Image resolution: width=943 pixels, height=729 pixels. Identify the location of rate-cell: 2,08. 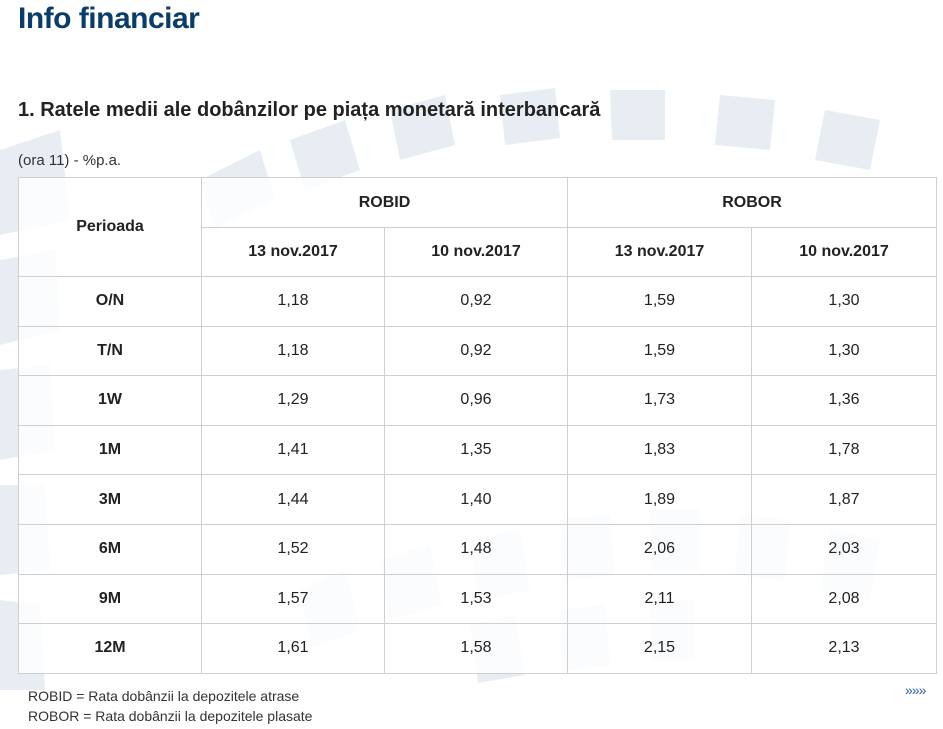
(844, 599).